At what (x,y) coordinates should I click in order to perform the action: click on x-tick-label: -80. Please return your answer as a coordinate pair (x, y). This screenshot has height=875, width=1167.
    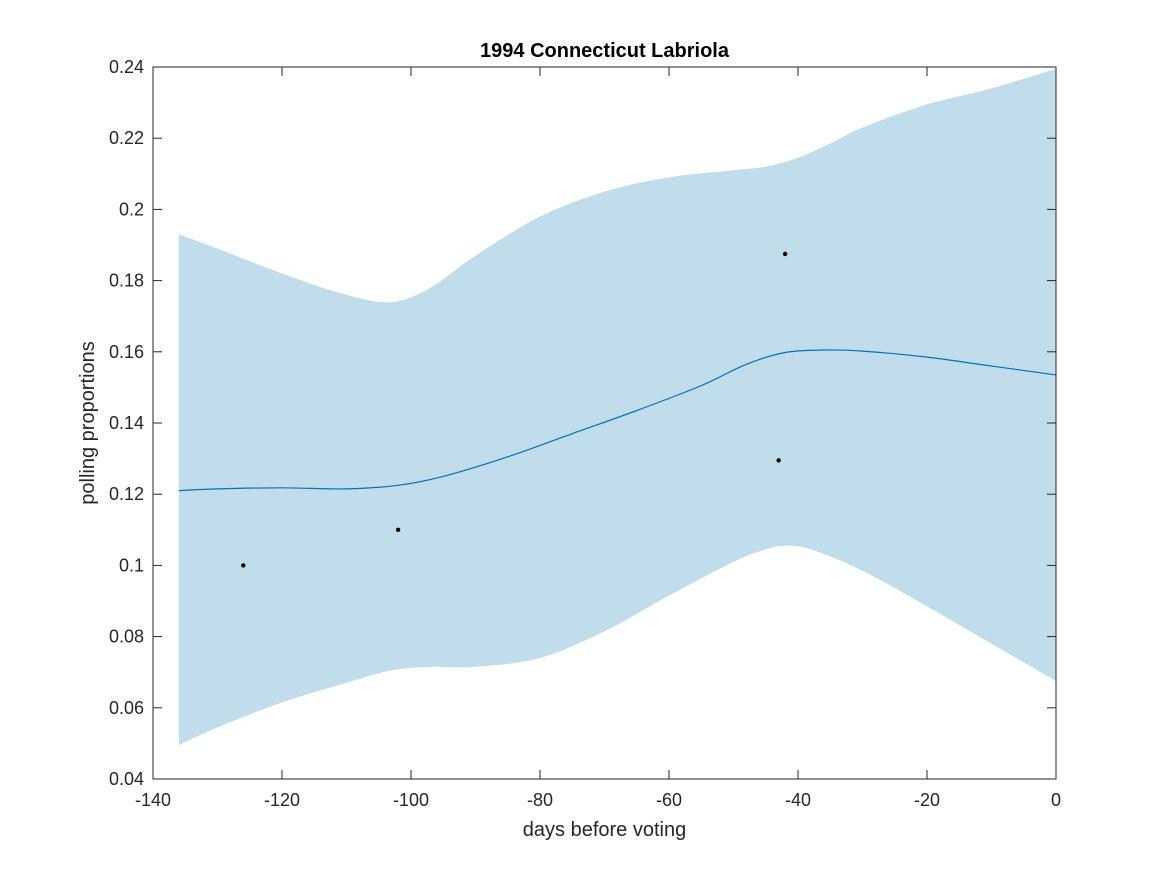
    Looking at the image, I should click on (540, 800).